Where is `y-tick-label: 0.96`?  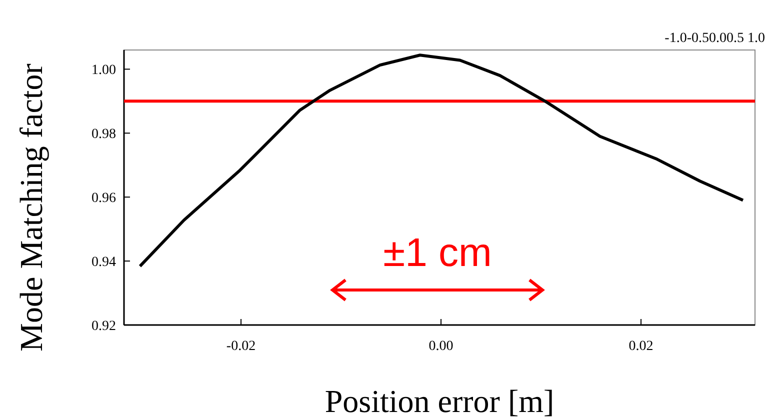 y-tick-label: 0.96 is located at coordinates (104, 198).